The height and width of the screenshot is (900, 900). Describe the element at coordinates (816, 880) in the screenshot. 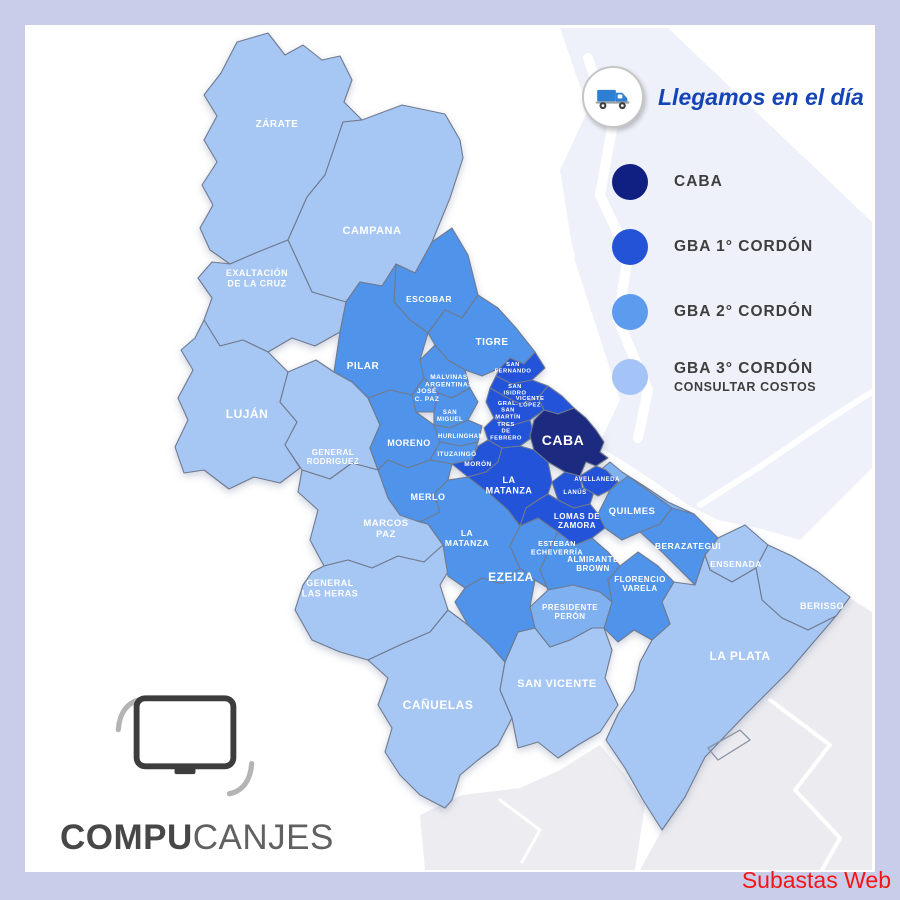

I see `watermark: Subastas Web` at that location.